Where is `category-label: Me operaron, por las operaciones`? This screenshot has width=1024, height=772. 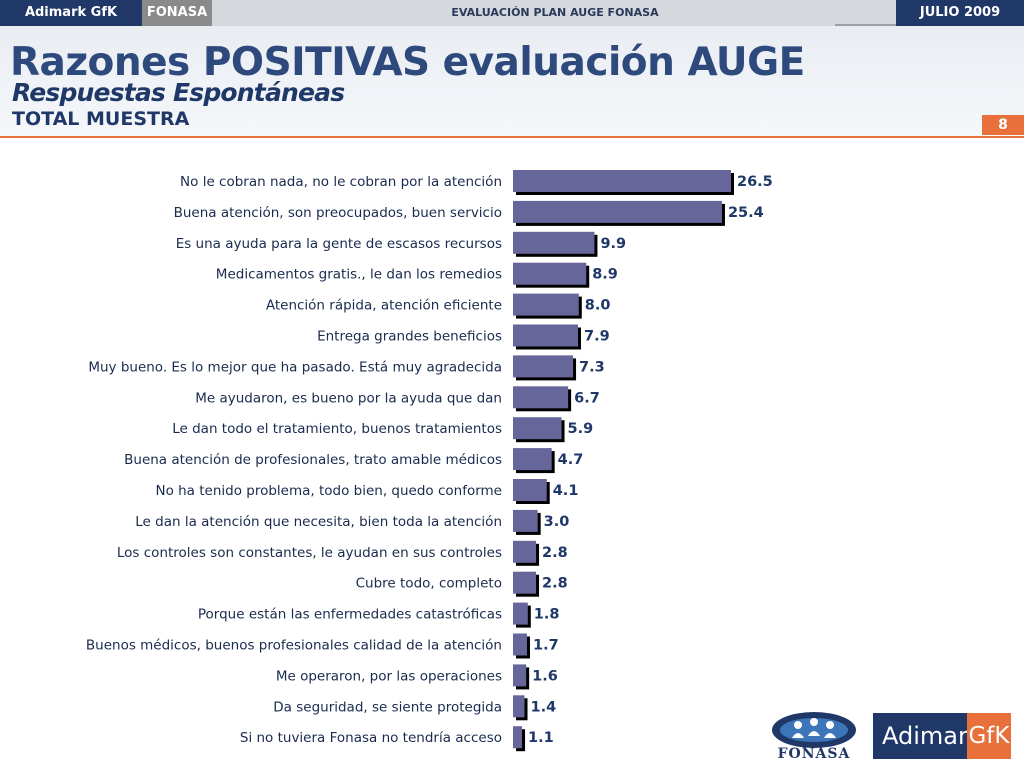
category-label: Me operaron, por las operaciones is located at coordinates (389, 676).